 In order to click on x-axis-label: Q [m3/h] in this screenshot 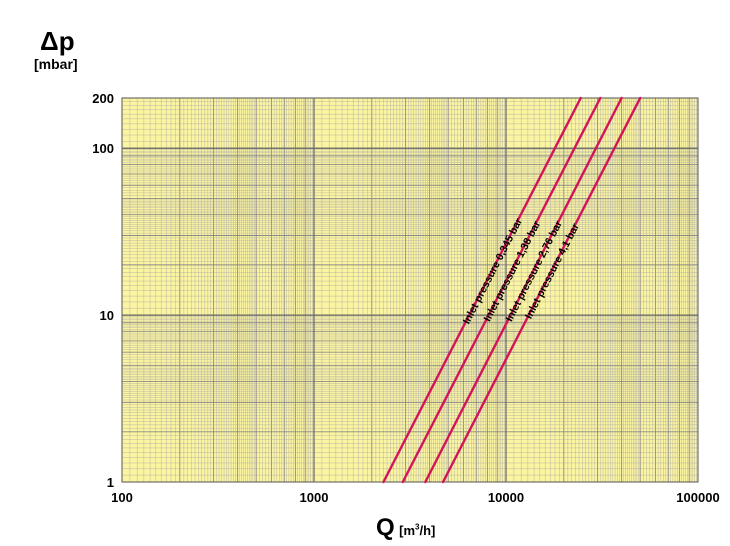, I will do `click(405, 528)`.